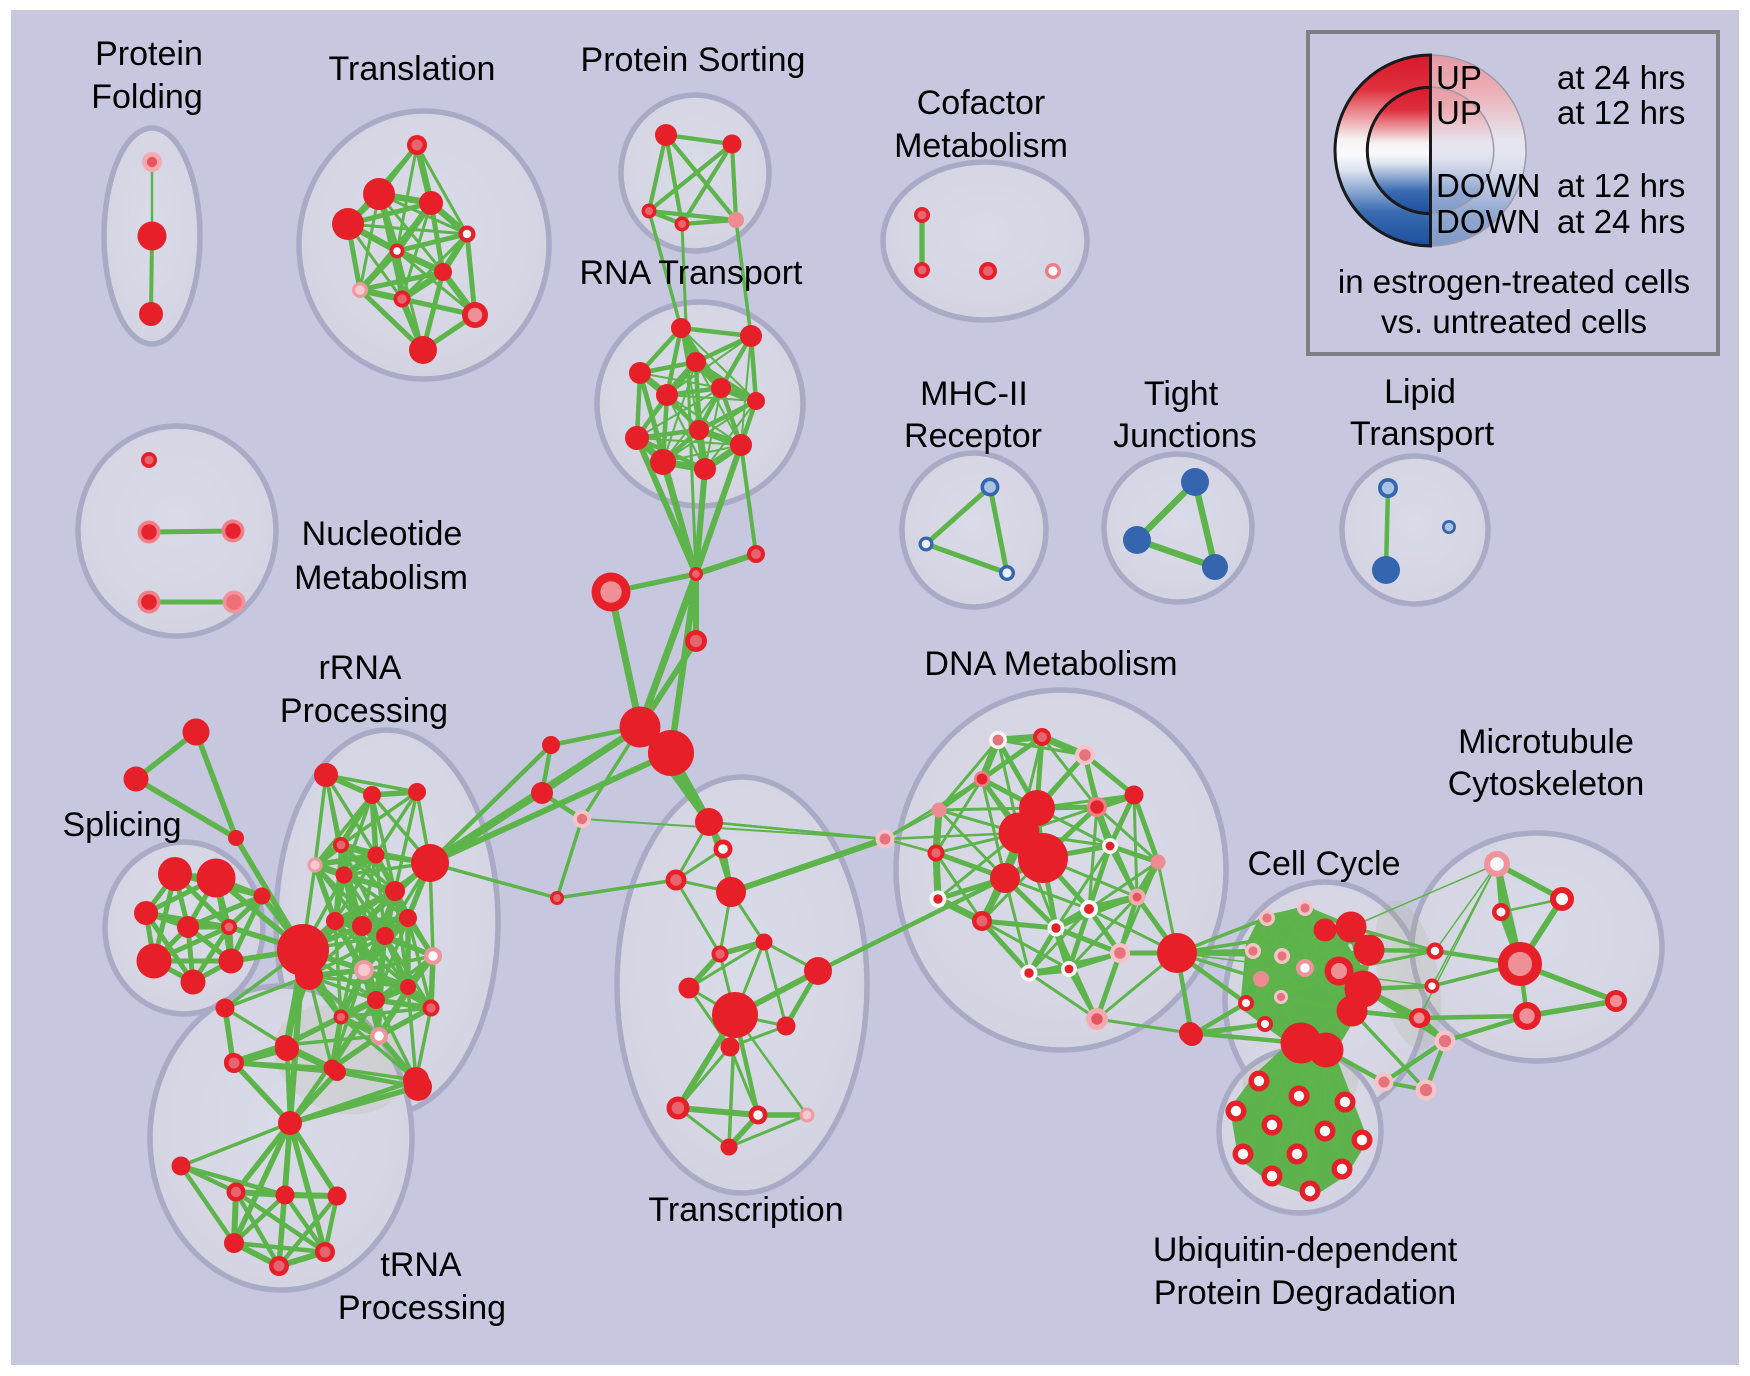 The width and height of the screenshot is (1750, 1376). Describe the element at coordinates (421, 1265) in the screenshot. I see `svg-text: tRNA` at that location.